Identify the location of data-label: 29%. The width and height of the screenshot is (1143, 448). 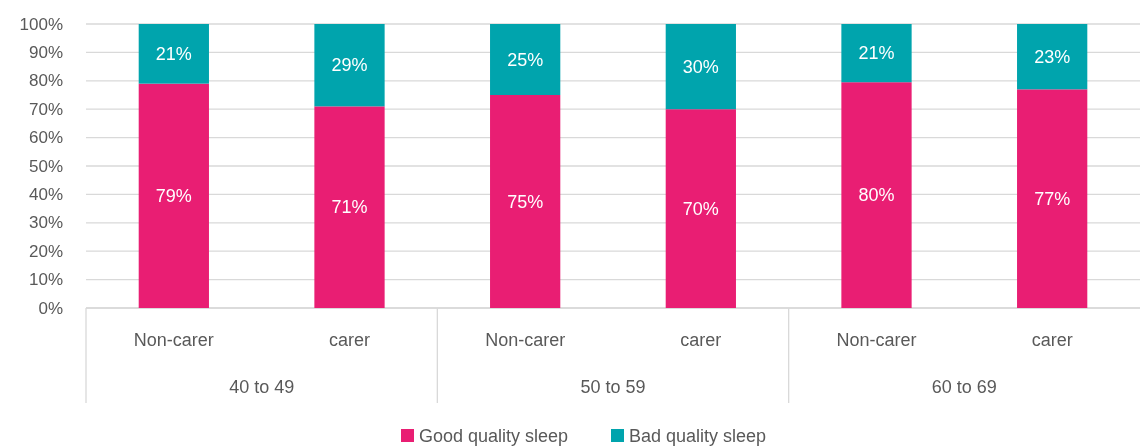
(349, 65).